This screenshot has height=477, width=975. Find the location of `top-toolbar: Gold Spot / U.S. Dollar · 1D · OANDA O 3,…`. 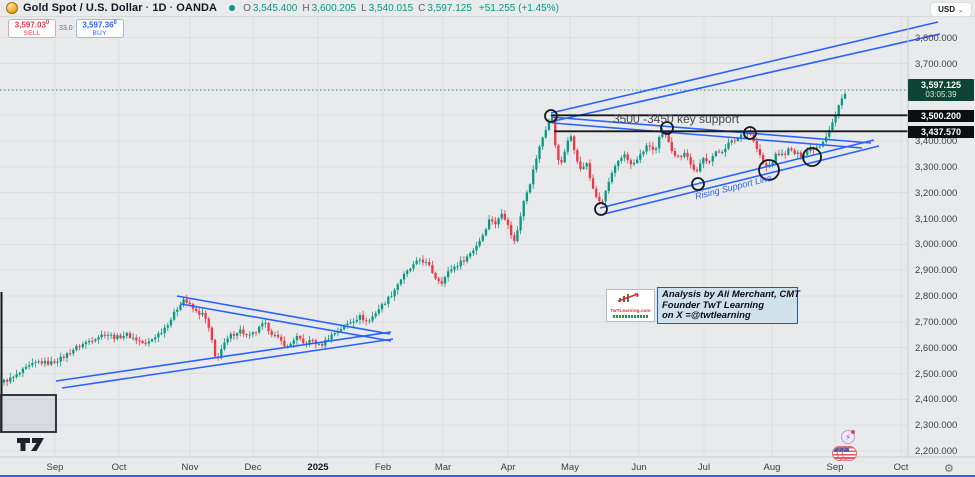

top-toolbar: Gold Spot / U.S. Dollar · 1D · OANDA O 3,… is located at coordinates (487, 8).